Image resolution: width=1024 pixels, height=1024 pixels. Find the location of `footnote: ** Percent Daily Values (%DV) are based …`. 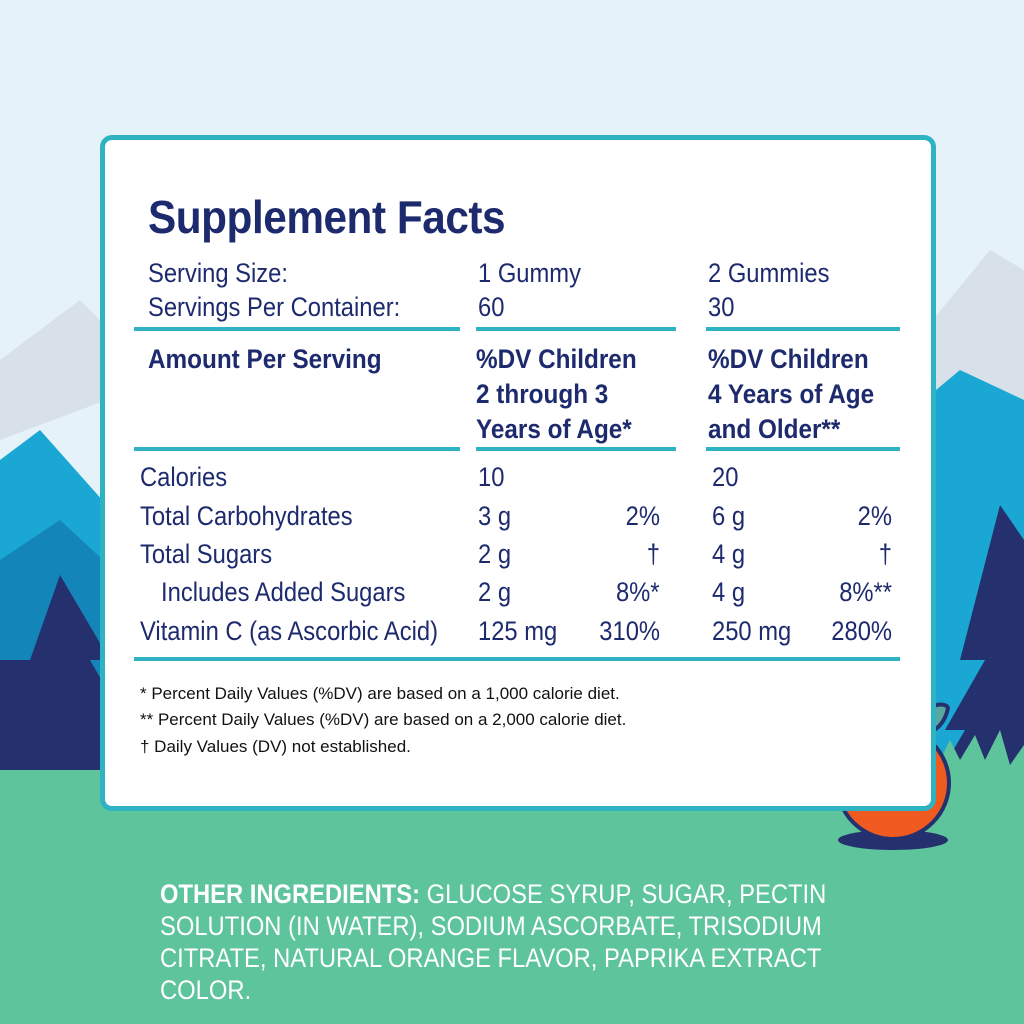

footnote: ** Percent Daily Values (%DV) are based … is located at coordinates (383, 719).